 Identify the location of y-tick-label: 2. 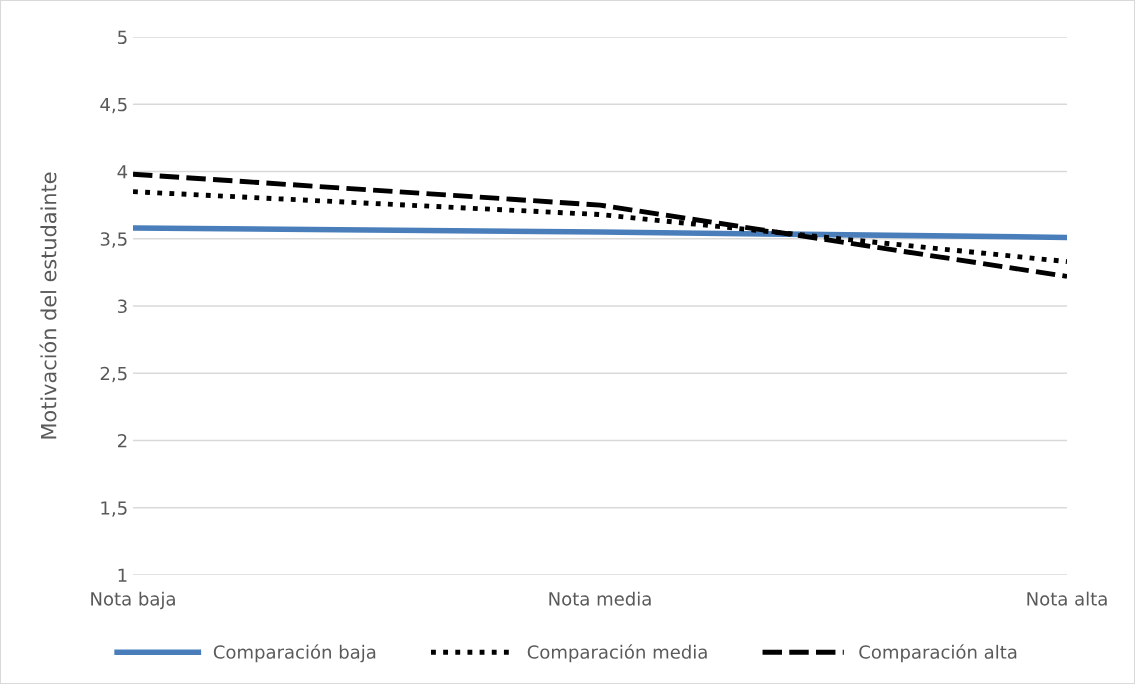
(122, 440).